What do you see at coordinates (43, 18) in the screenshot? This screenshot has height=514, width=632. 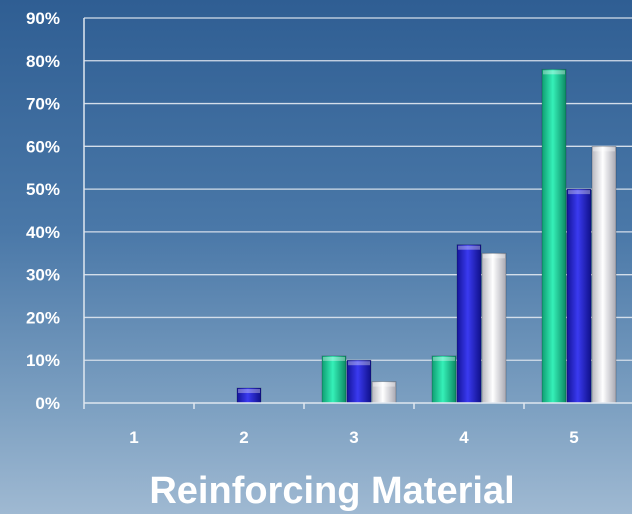 I see `y-tick-label: 90%` at bounding box center [43, 18].